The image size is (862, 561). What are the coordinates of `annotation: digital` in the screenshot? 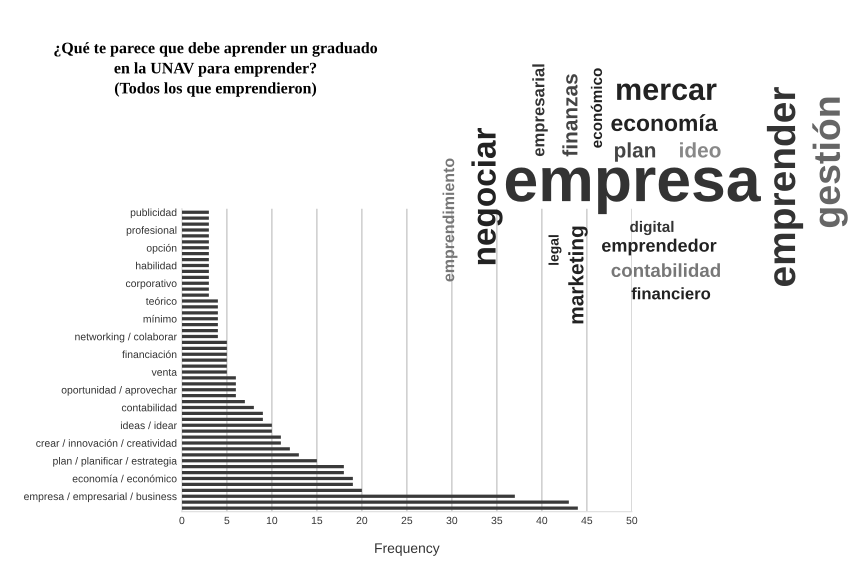 It's located at (652, 228).